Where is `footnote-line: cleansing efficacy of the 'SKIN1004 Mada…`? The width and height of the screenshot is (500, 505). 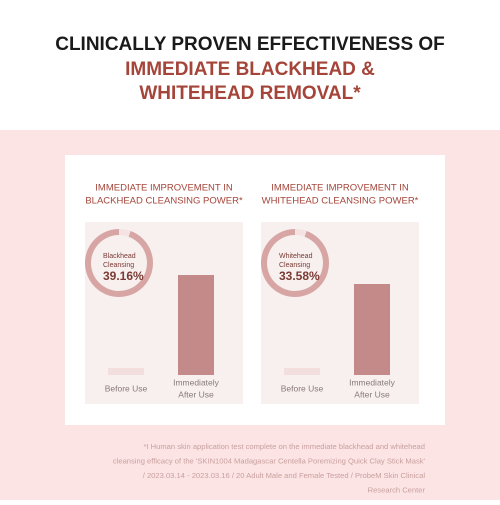
footnote-line: cleansing efficacy of the 'SKIN1004 Mada… is located at coordinates (269, 461).